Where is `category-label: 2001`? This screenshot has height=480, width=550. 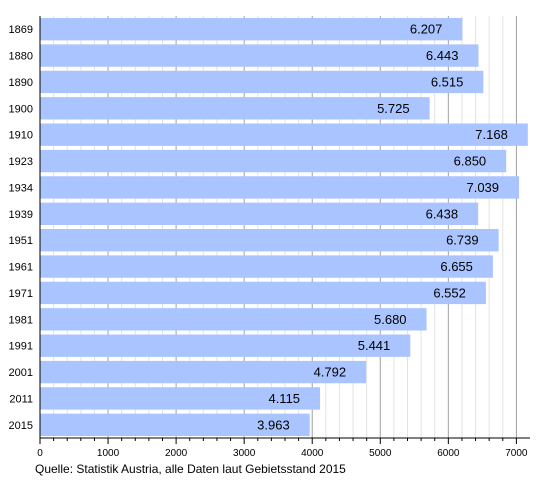
category-label: 2001 is located at coordinates (21, 373).